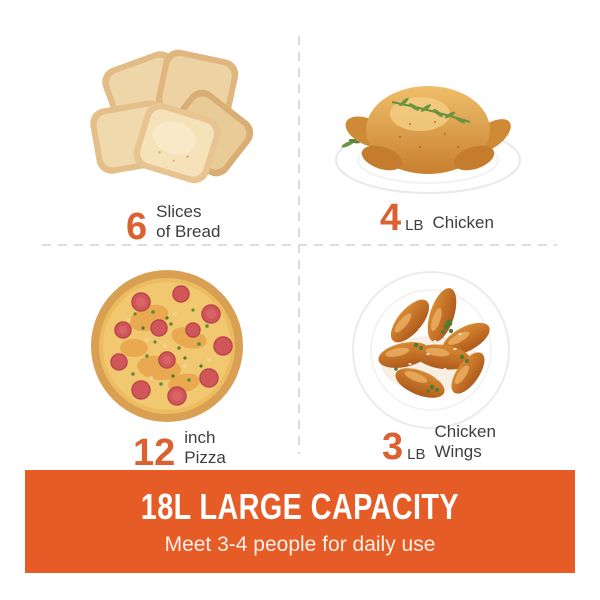  Describe the element at coordinates (428, 140) in the screenshot. I see `roast-chicken-image` at that location.